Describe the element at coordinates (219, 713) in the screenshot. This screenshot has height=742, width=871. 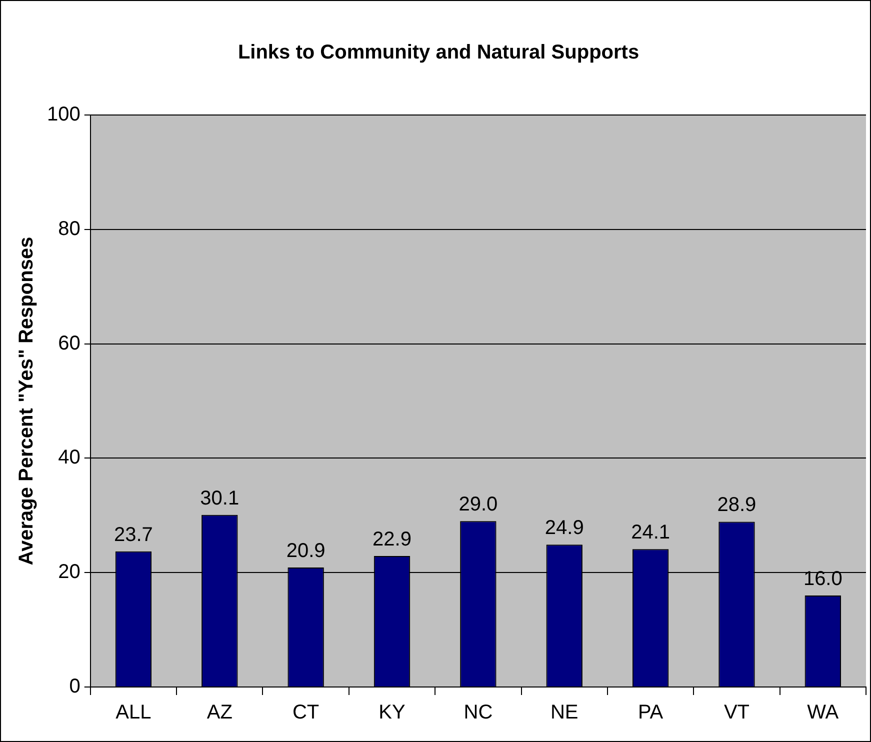
I see `x-tick-label: AZ` at that location.